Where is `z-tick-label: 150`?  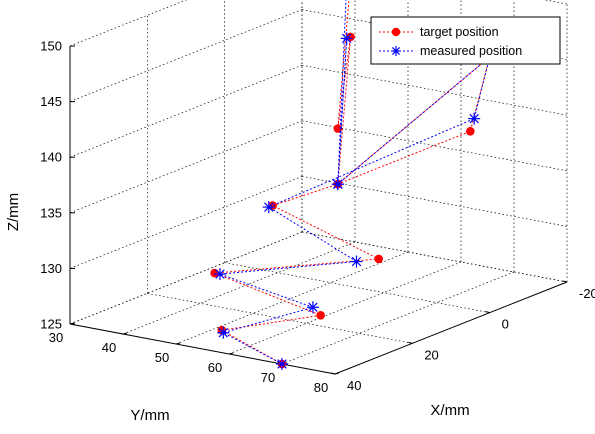 z-tick-label: 150 is located at coordinates (51, 46).